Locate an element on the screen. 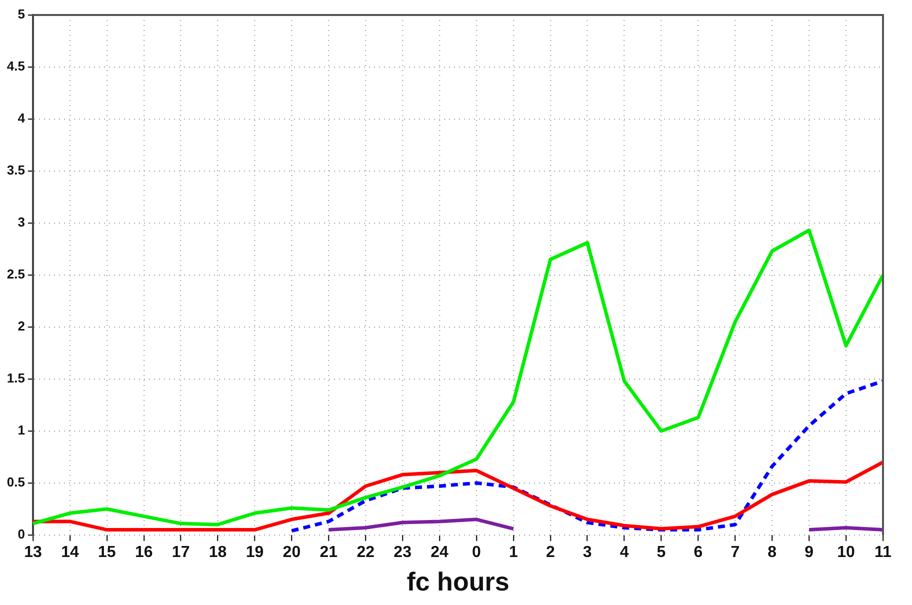  x-tick-label: 13 is located at coordinates (33, 553).